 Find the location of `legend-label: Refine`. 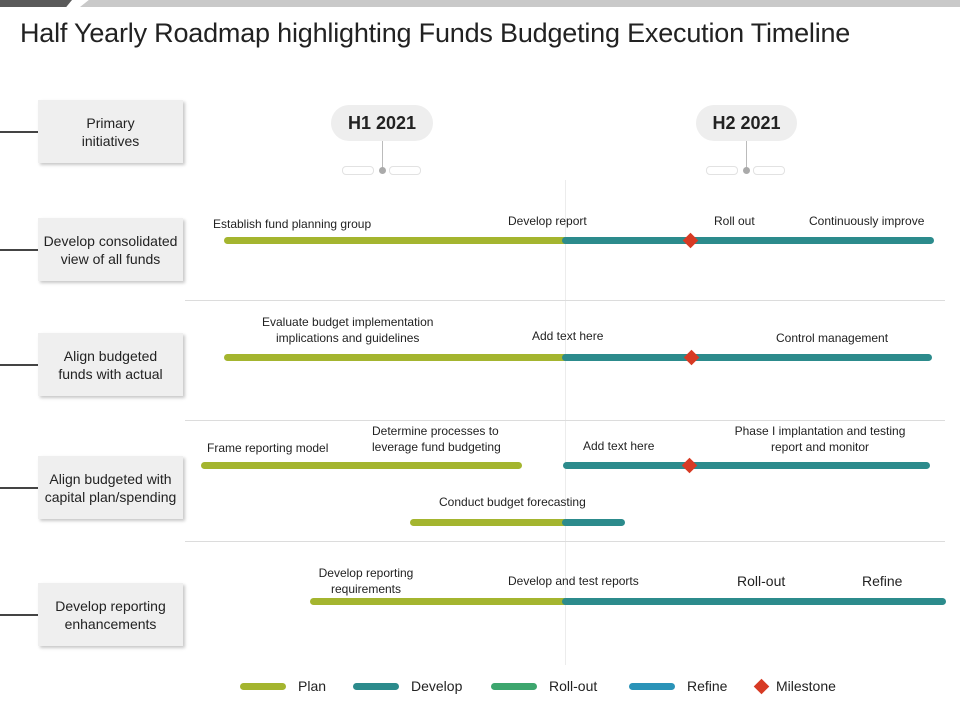

legend-label: Refine is located at coordinates (707, 686).